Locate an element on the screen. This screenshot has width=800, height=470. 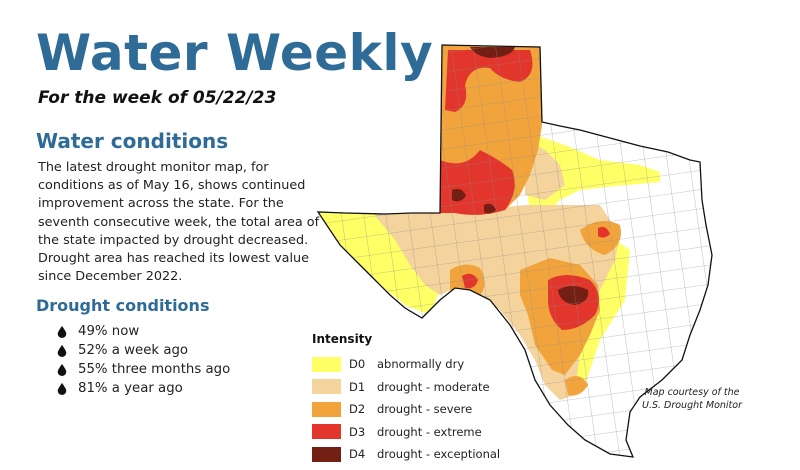
legend-item: D1 drought - moderate is located at coordinates (406, 387).